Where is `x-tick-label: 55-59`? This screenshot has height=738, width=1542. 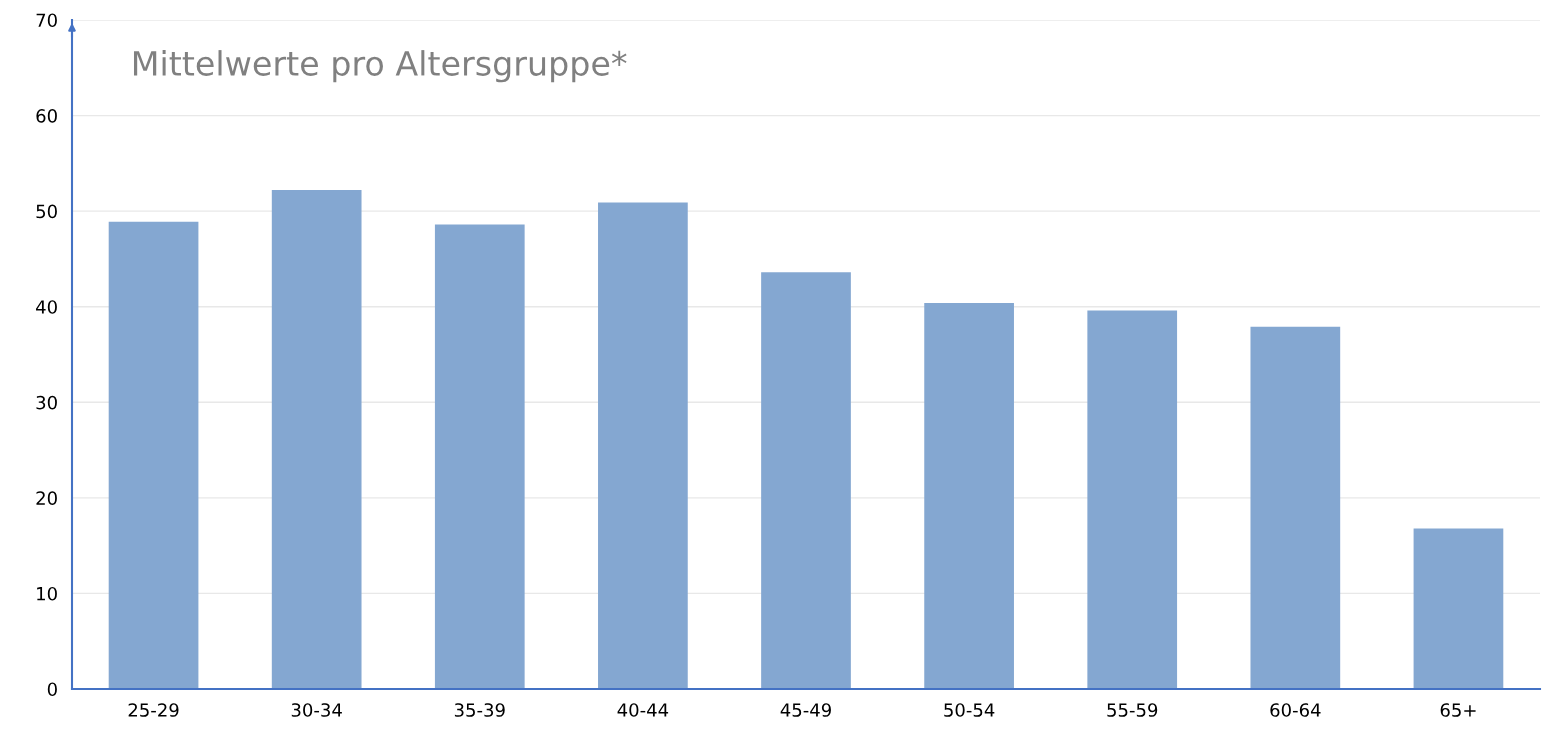
x-tick-label: 55-59 is located at coordinates (1132, 710).